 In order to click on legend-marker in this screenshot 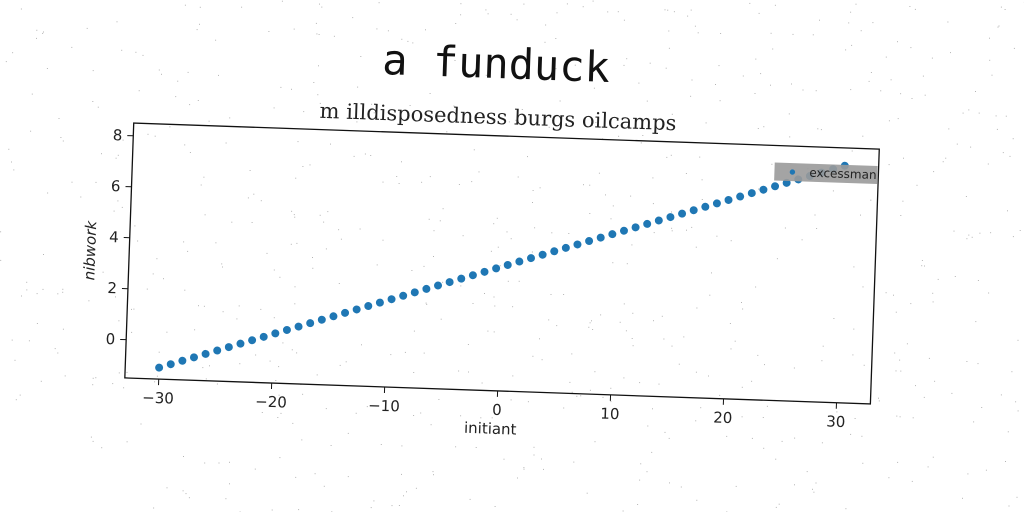, I will do `click(792, 172)`.